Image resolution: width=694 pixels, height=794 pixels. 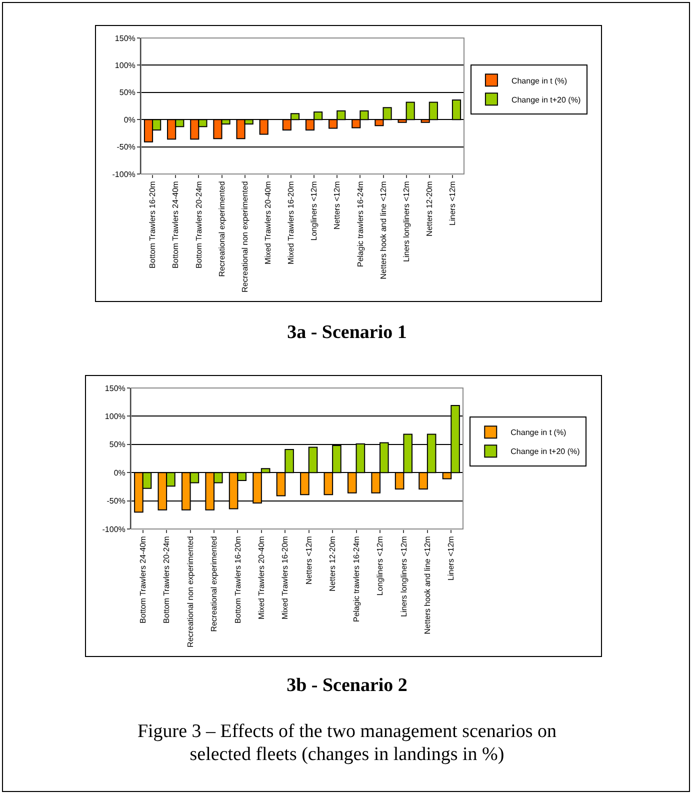 I want to click on text: 3b - Scenario 2, so click(x=347, y=686).